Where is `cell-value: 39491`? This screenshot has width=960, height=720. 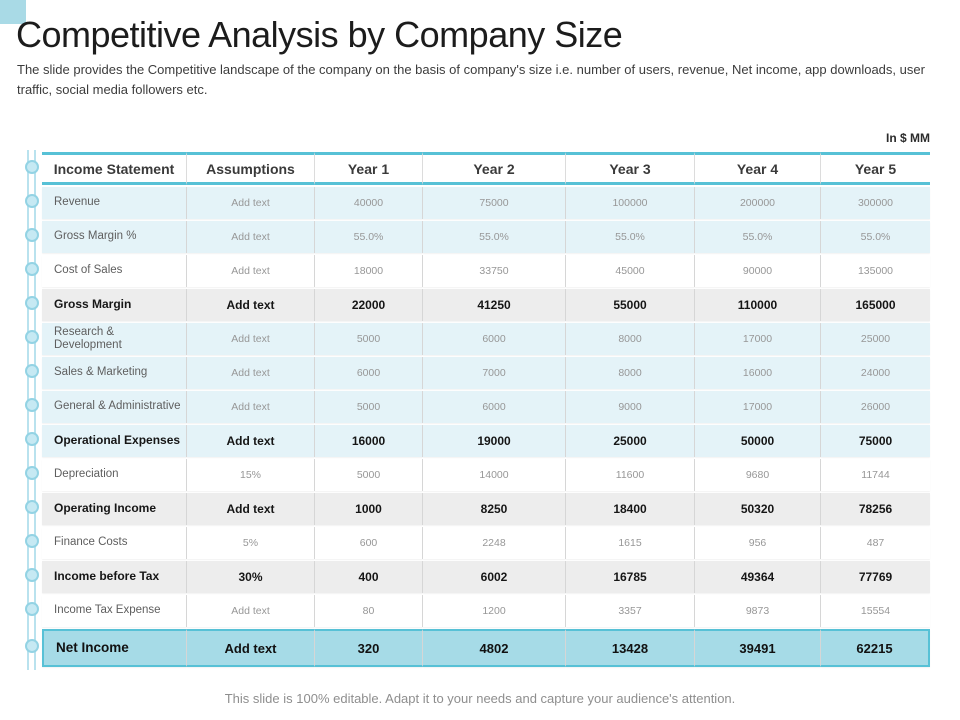
cell-value: 39491 is located at coordinates (758, 648).